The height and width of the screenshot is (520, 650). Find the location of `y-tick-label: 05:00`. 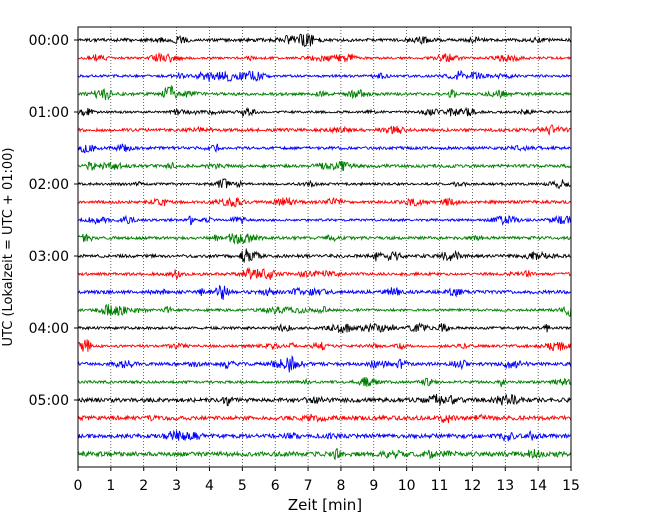

y-tick-label: 05:00 is located at coordinates (49, 401).